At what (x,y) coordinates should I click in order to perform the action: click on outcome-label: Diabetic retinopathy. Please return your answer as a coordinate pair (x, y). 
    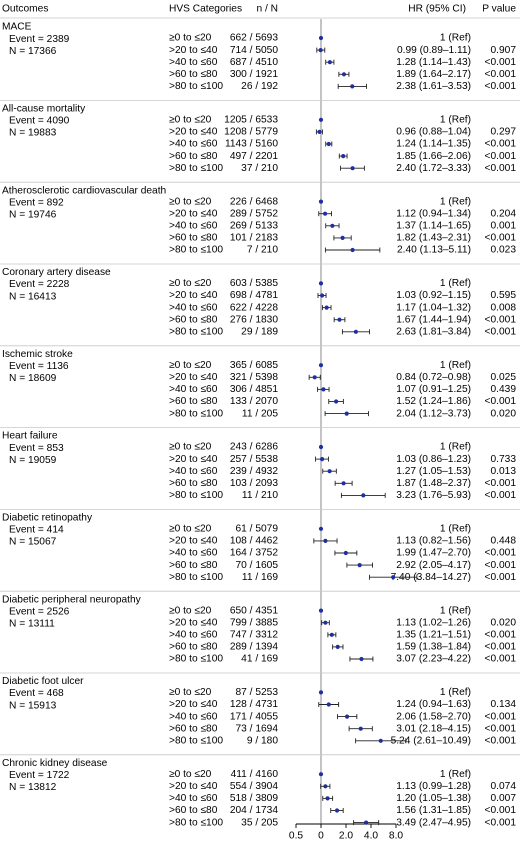
    Looking at the image, I should click on (47, 517).